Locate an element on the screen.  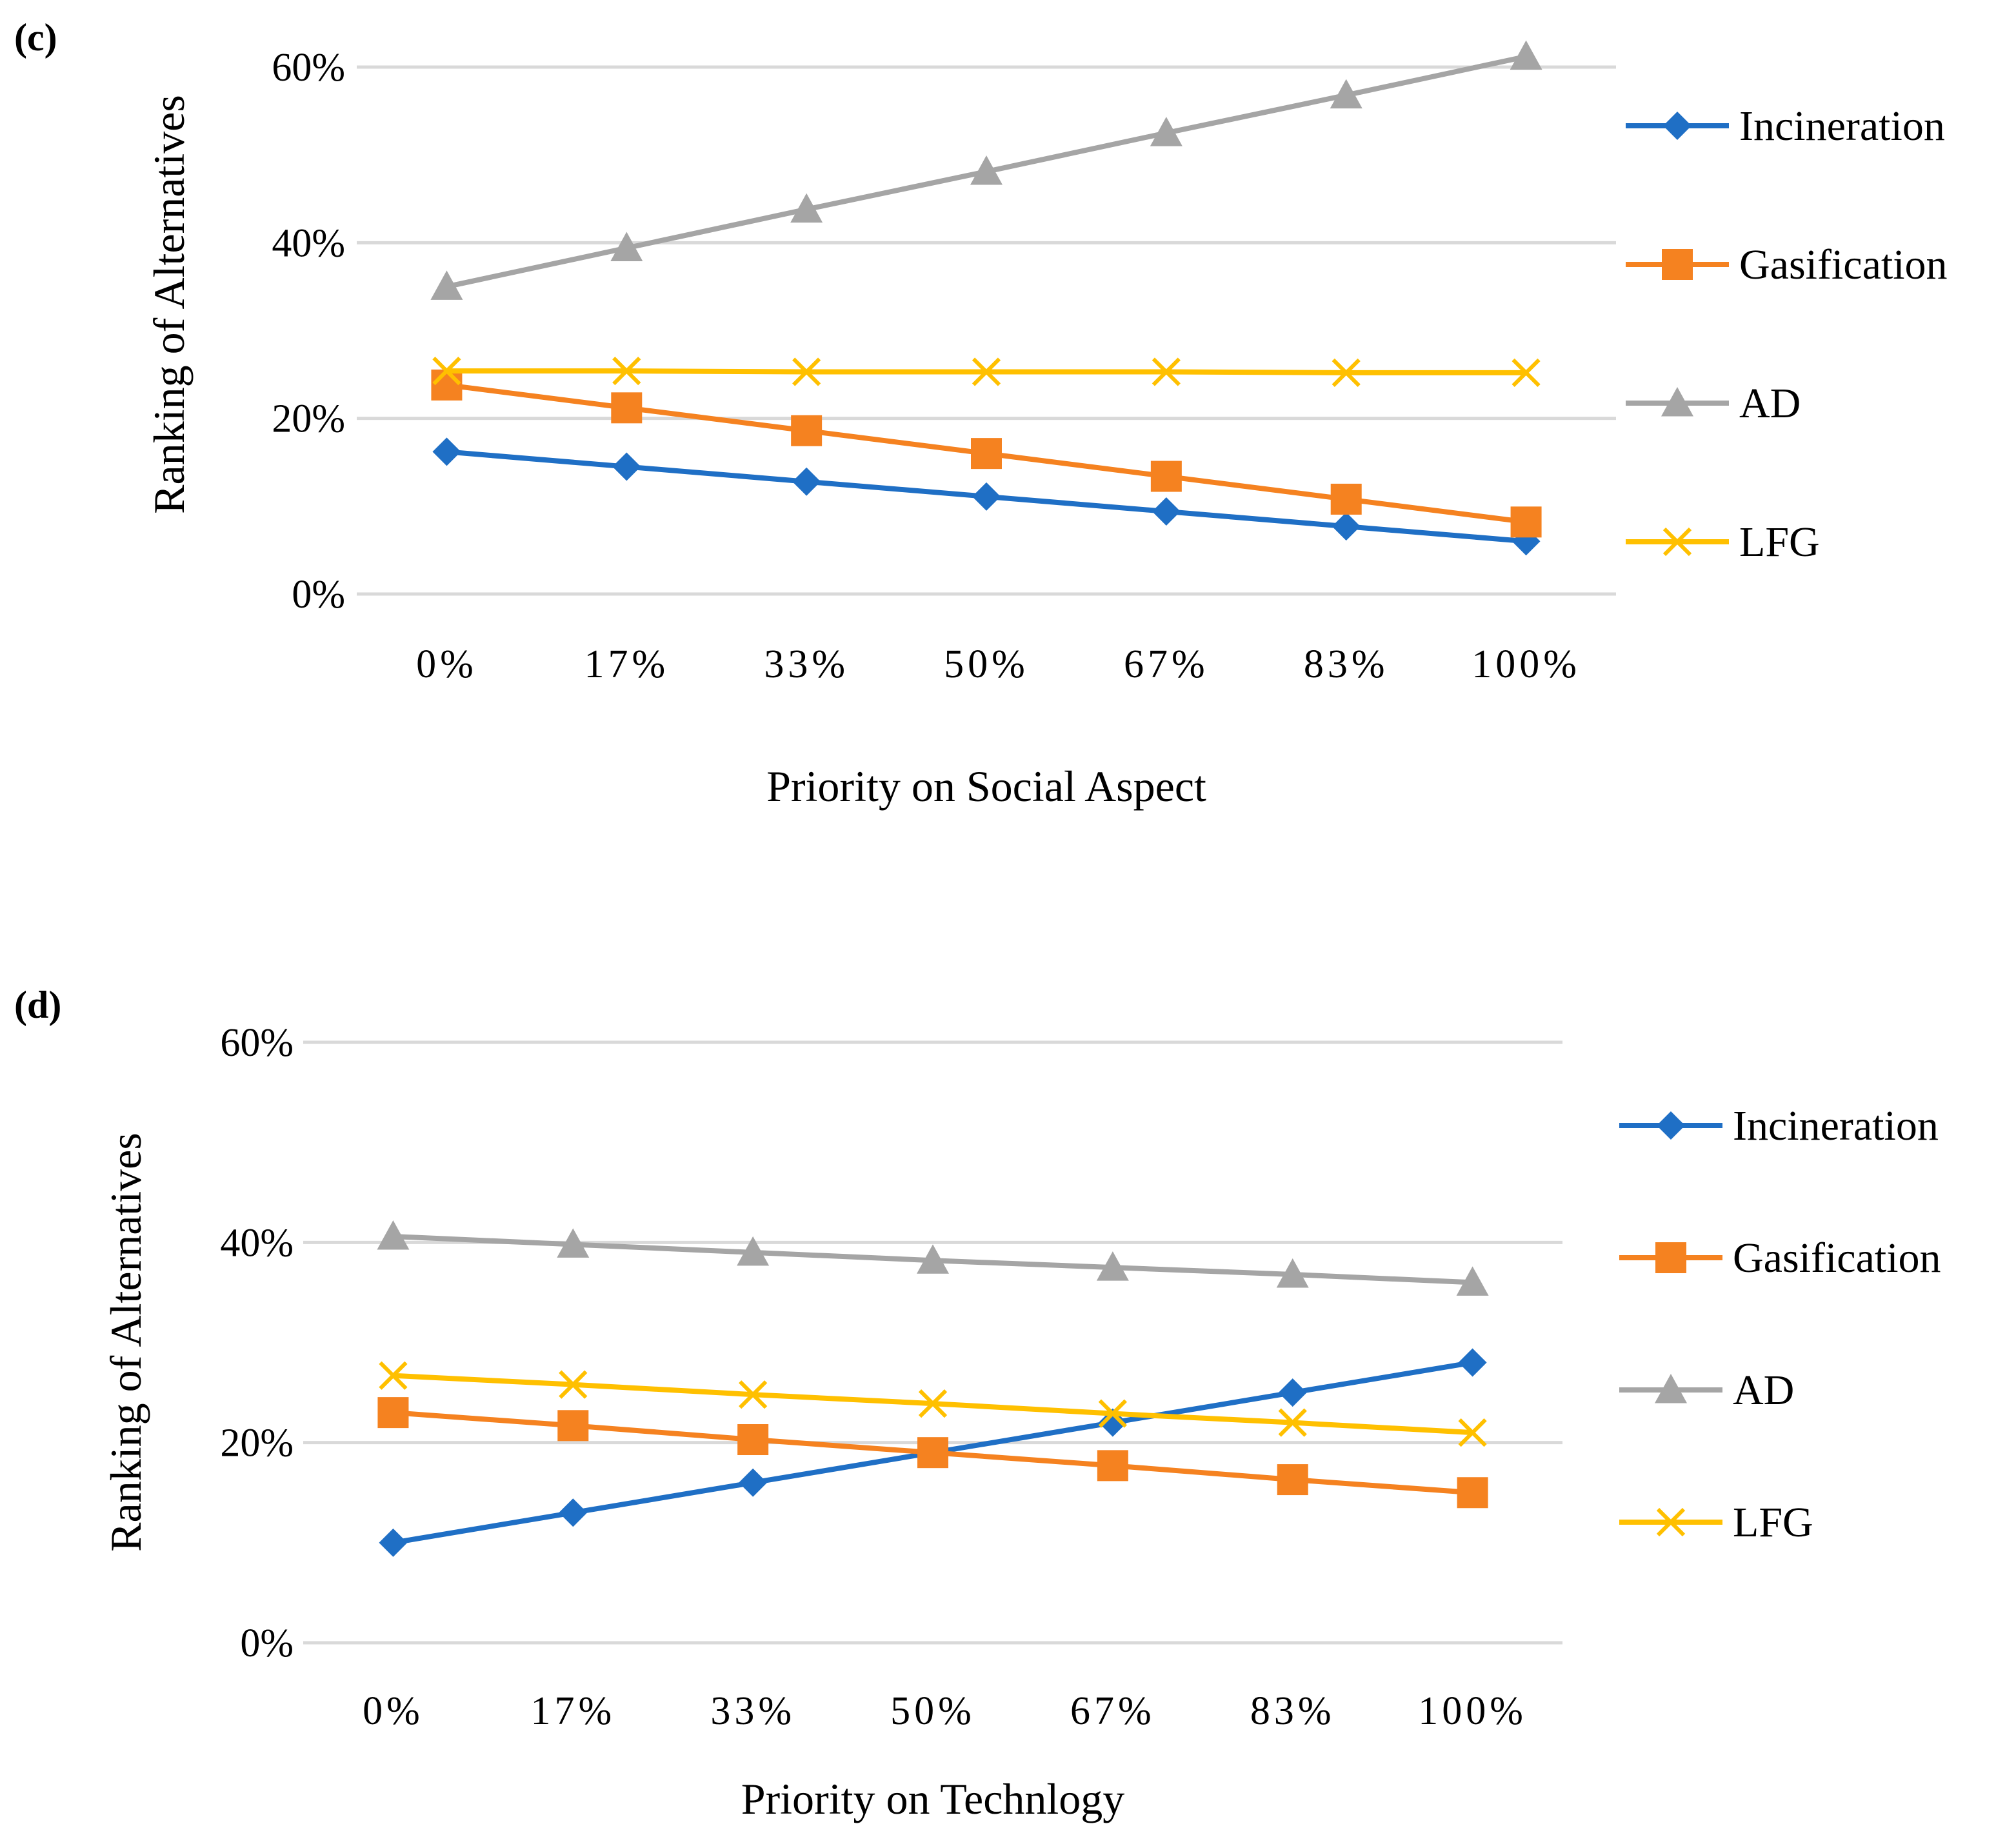
series-incineration is located at coordinates (986, 496).